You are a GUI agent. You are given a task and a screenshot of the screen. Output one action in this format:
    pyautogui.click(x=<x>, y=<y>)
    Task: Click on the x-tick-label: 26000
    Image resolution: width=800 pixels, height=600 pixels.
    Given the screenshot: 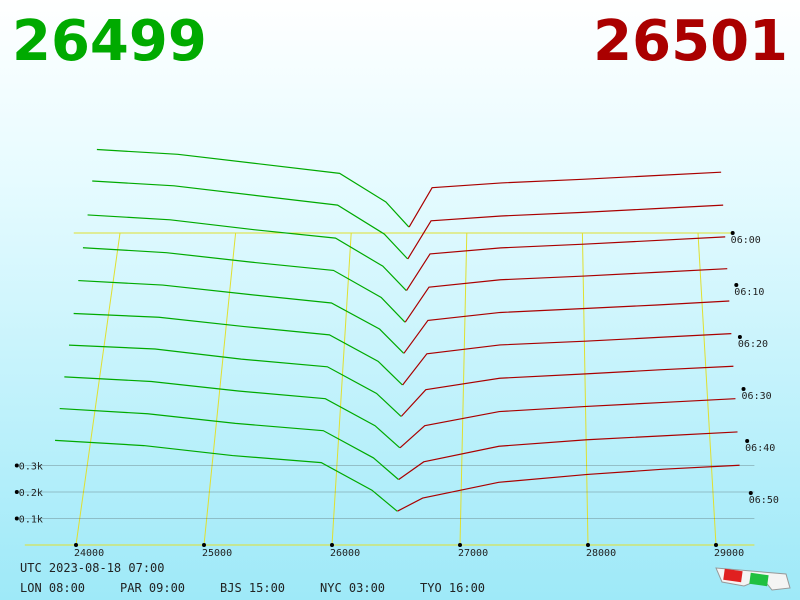 What is the action you would take?
    pyautogui.click(x=345, y=553)
    